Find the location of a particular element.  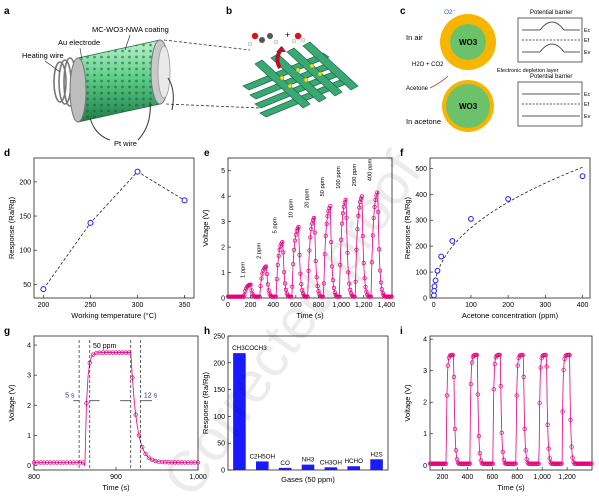

x-tick-label: 1,000 is located at coordinates (198, 477).